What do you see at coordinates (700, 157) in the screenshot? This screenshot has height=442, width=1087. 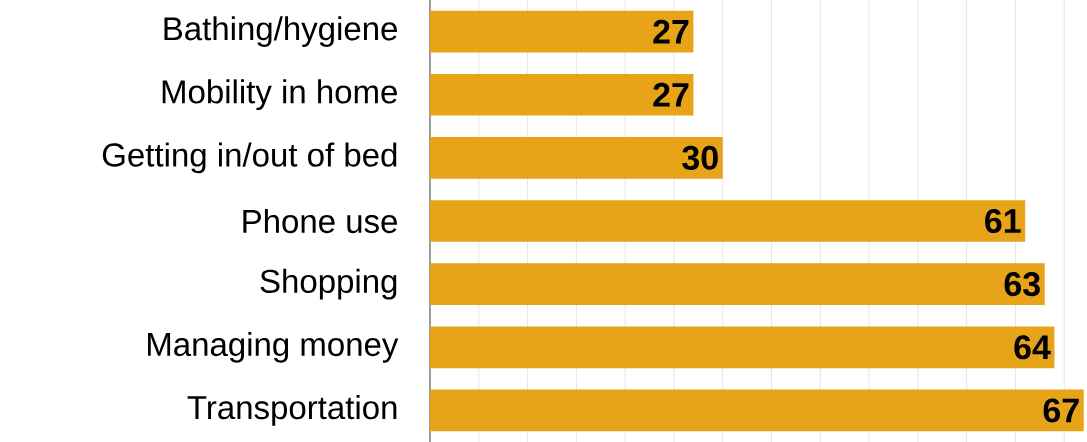 I see `data-label: 30` at bounding box center [700, 157].